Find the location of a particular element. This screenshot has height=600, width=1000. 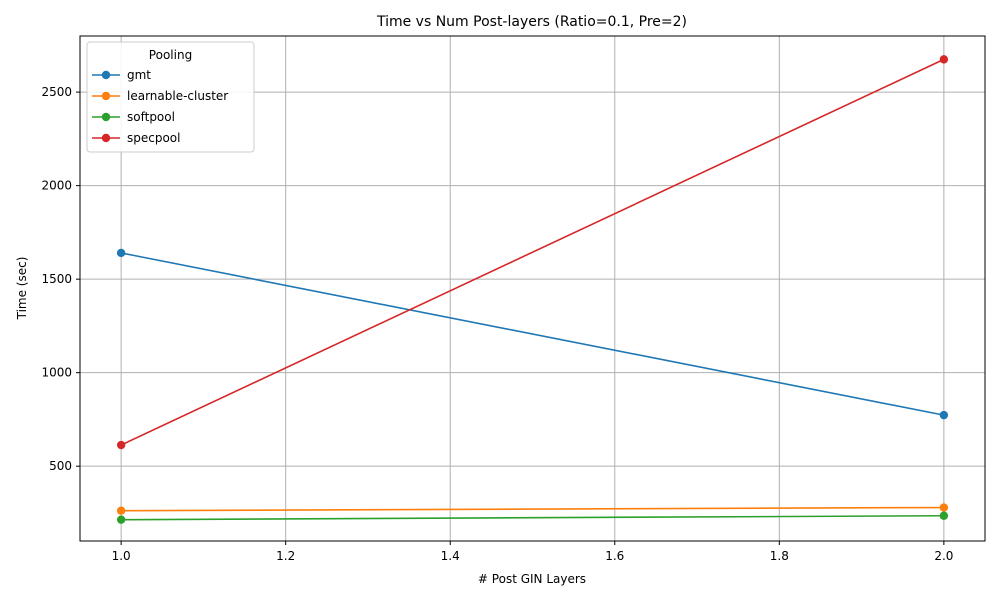

legend-item: learnable-cluster is located at coordinates (160, 96).